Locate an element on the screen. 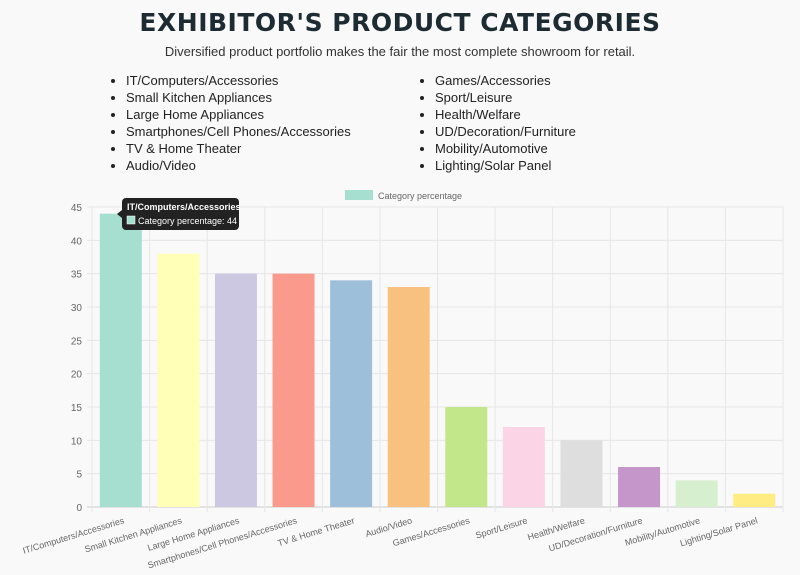  category-list-item: Mobility/Automotive is located at coordinates (505, 148).